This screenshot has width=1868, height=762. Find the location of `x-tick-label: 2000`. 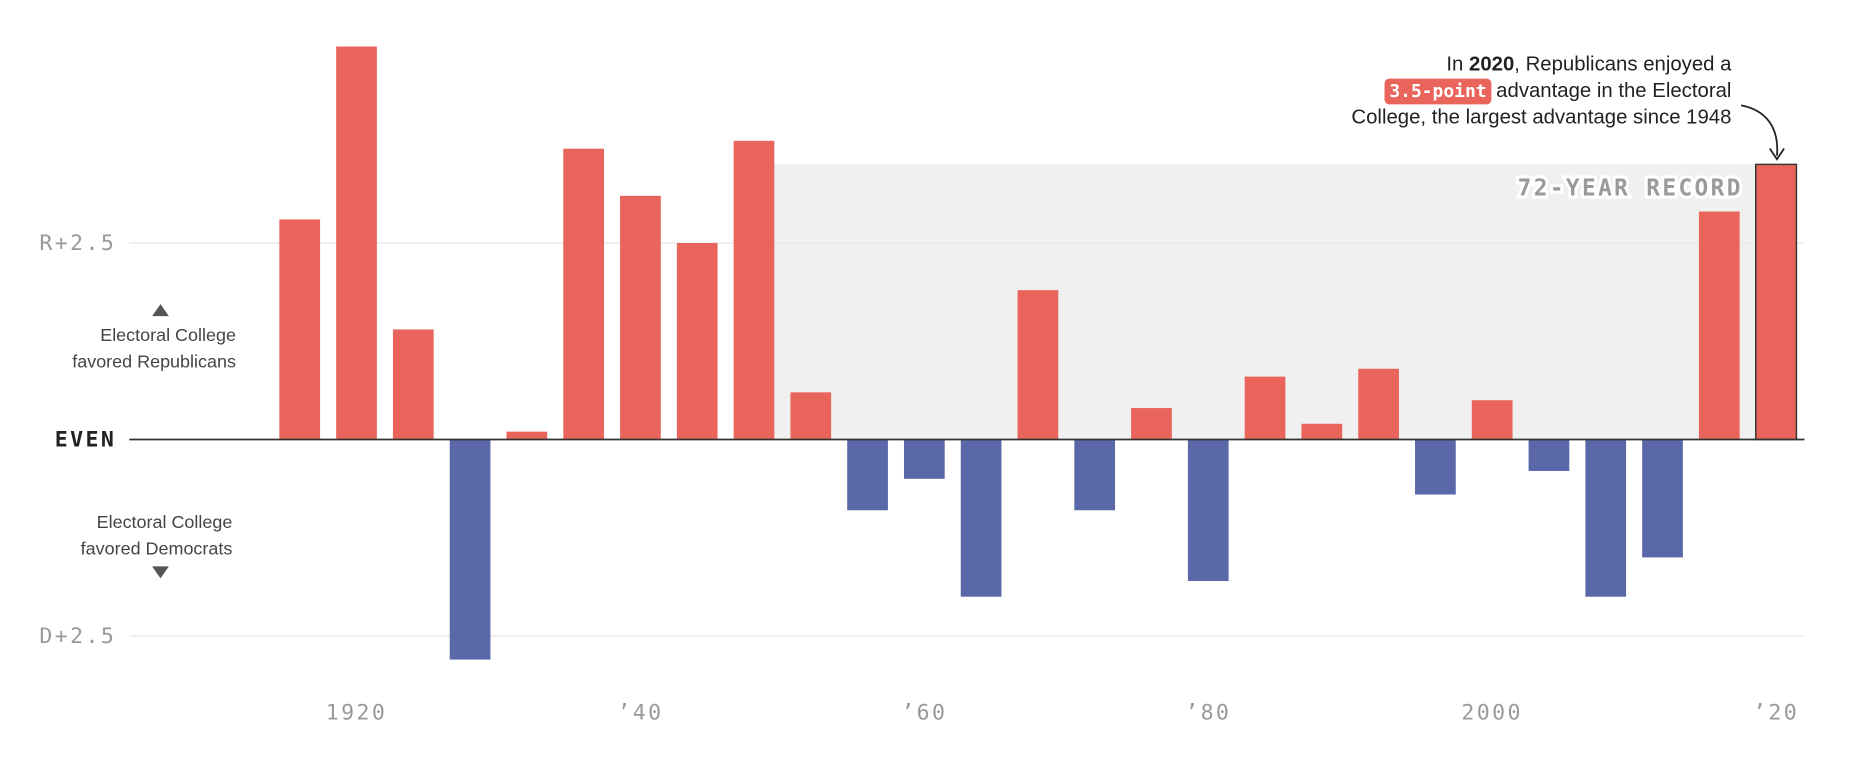

x-tick-label: 2000 is located at coordinates (1491, 713).